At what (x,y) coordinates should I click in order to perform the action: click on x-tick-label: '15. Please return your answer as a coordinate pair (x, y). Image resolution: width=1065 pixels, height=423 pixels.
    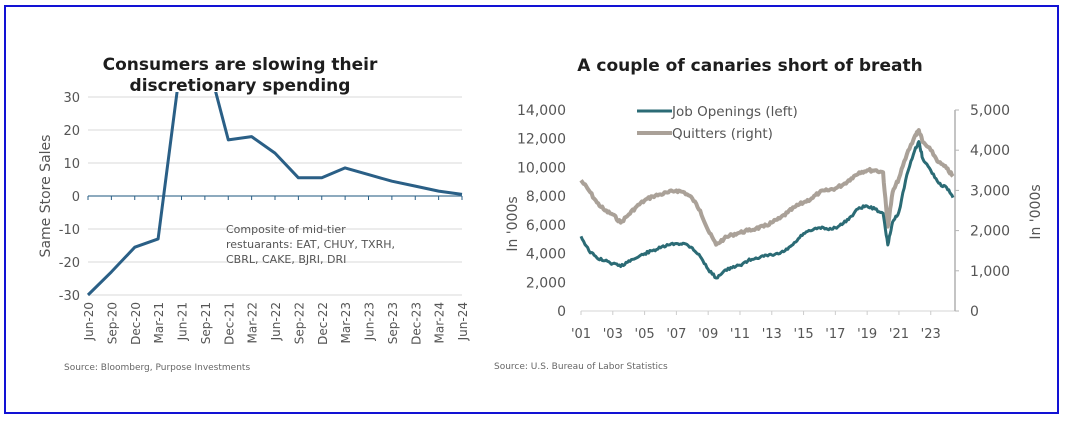
    Looking at the image, I should click on (804, 334).